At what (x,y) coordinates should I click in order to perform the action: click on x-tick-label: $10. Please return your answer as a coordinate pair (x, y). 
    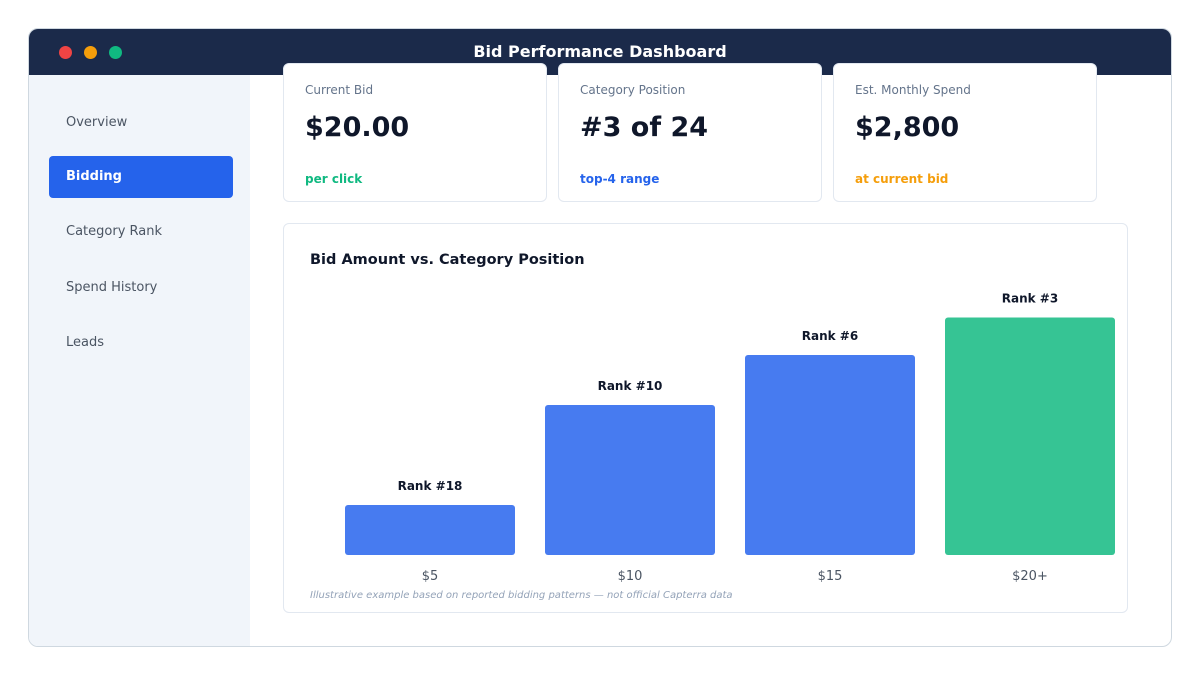
    Looking at the image, I should click on (630, 576).